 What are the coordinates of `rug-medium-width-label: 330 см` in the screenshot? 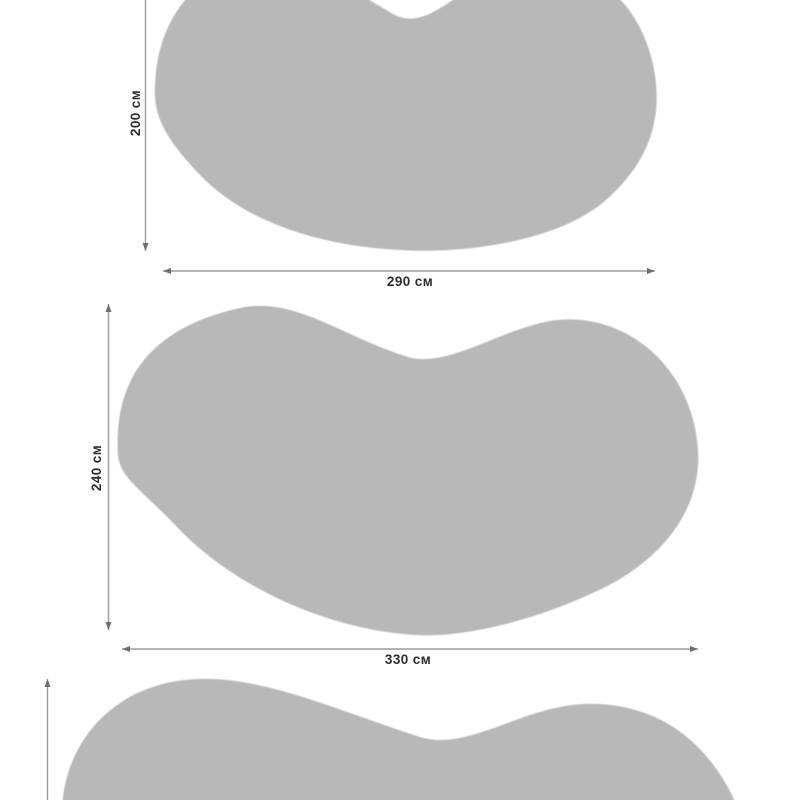 It's located at (408, 659).